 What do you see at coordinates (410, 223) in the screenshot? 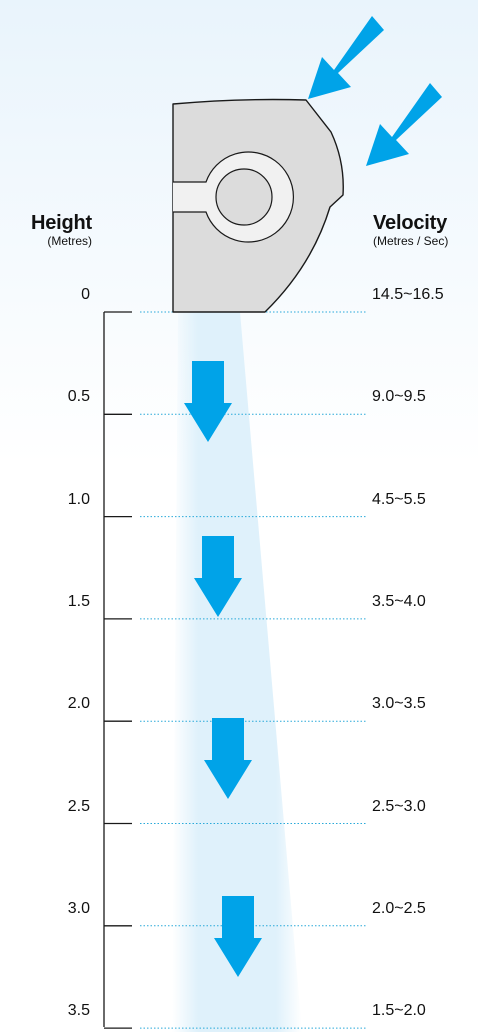
I see `velocity-title: Velocity` at bounding box center [410, 223].